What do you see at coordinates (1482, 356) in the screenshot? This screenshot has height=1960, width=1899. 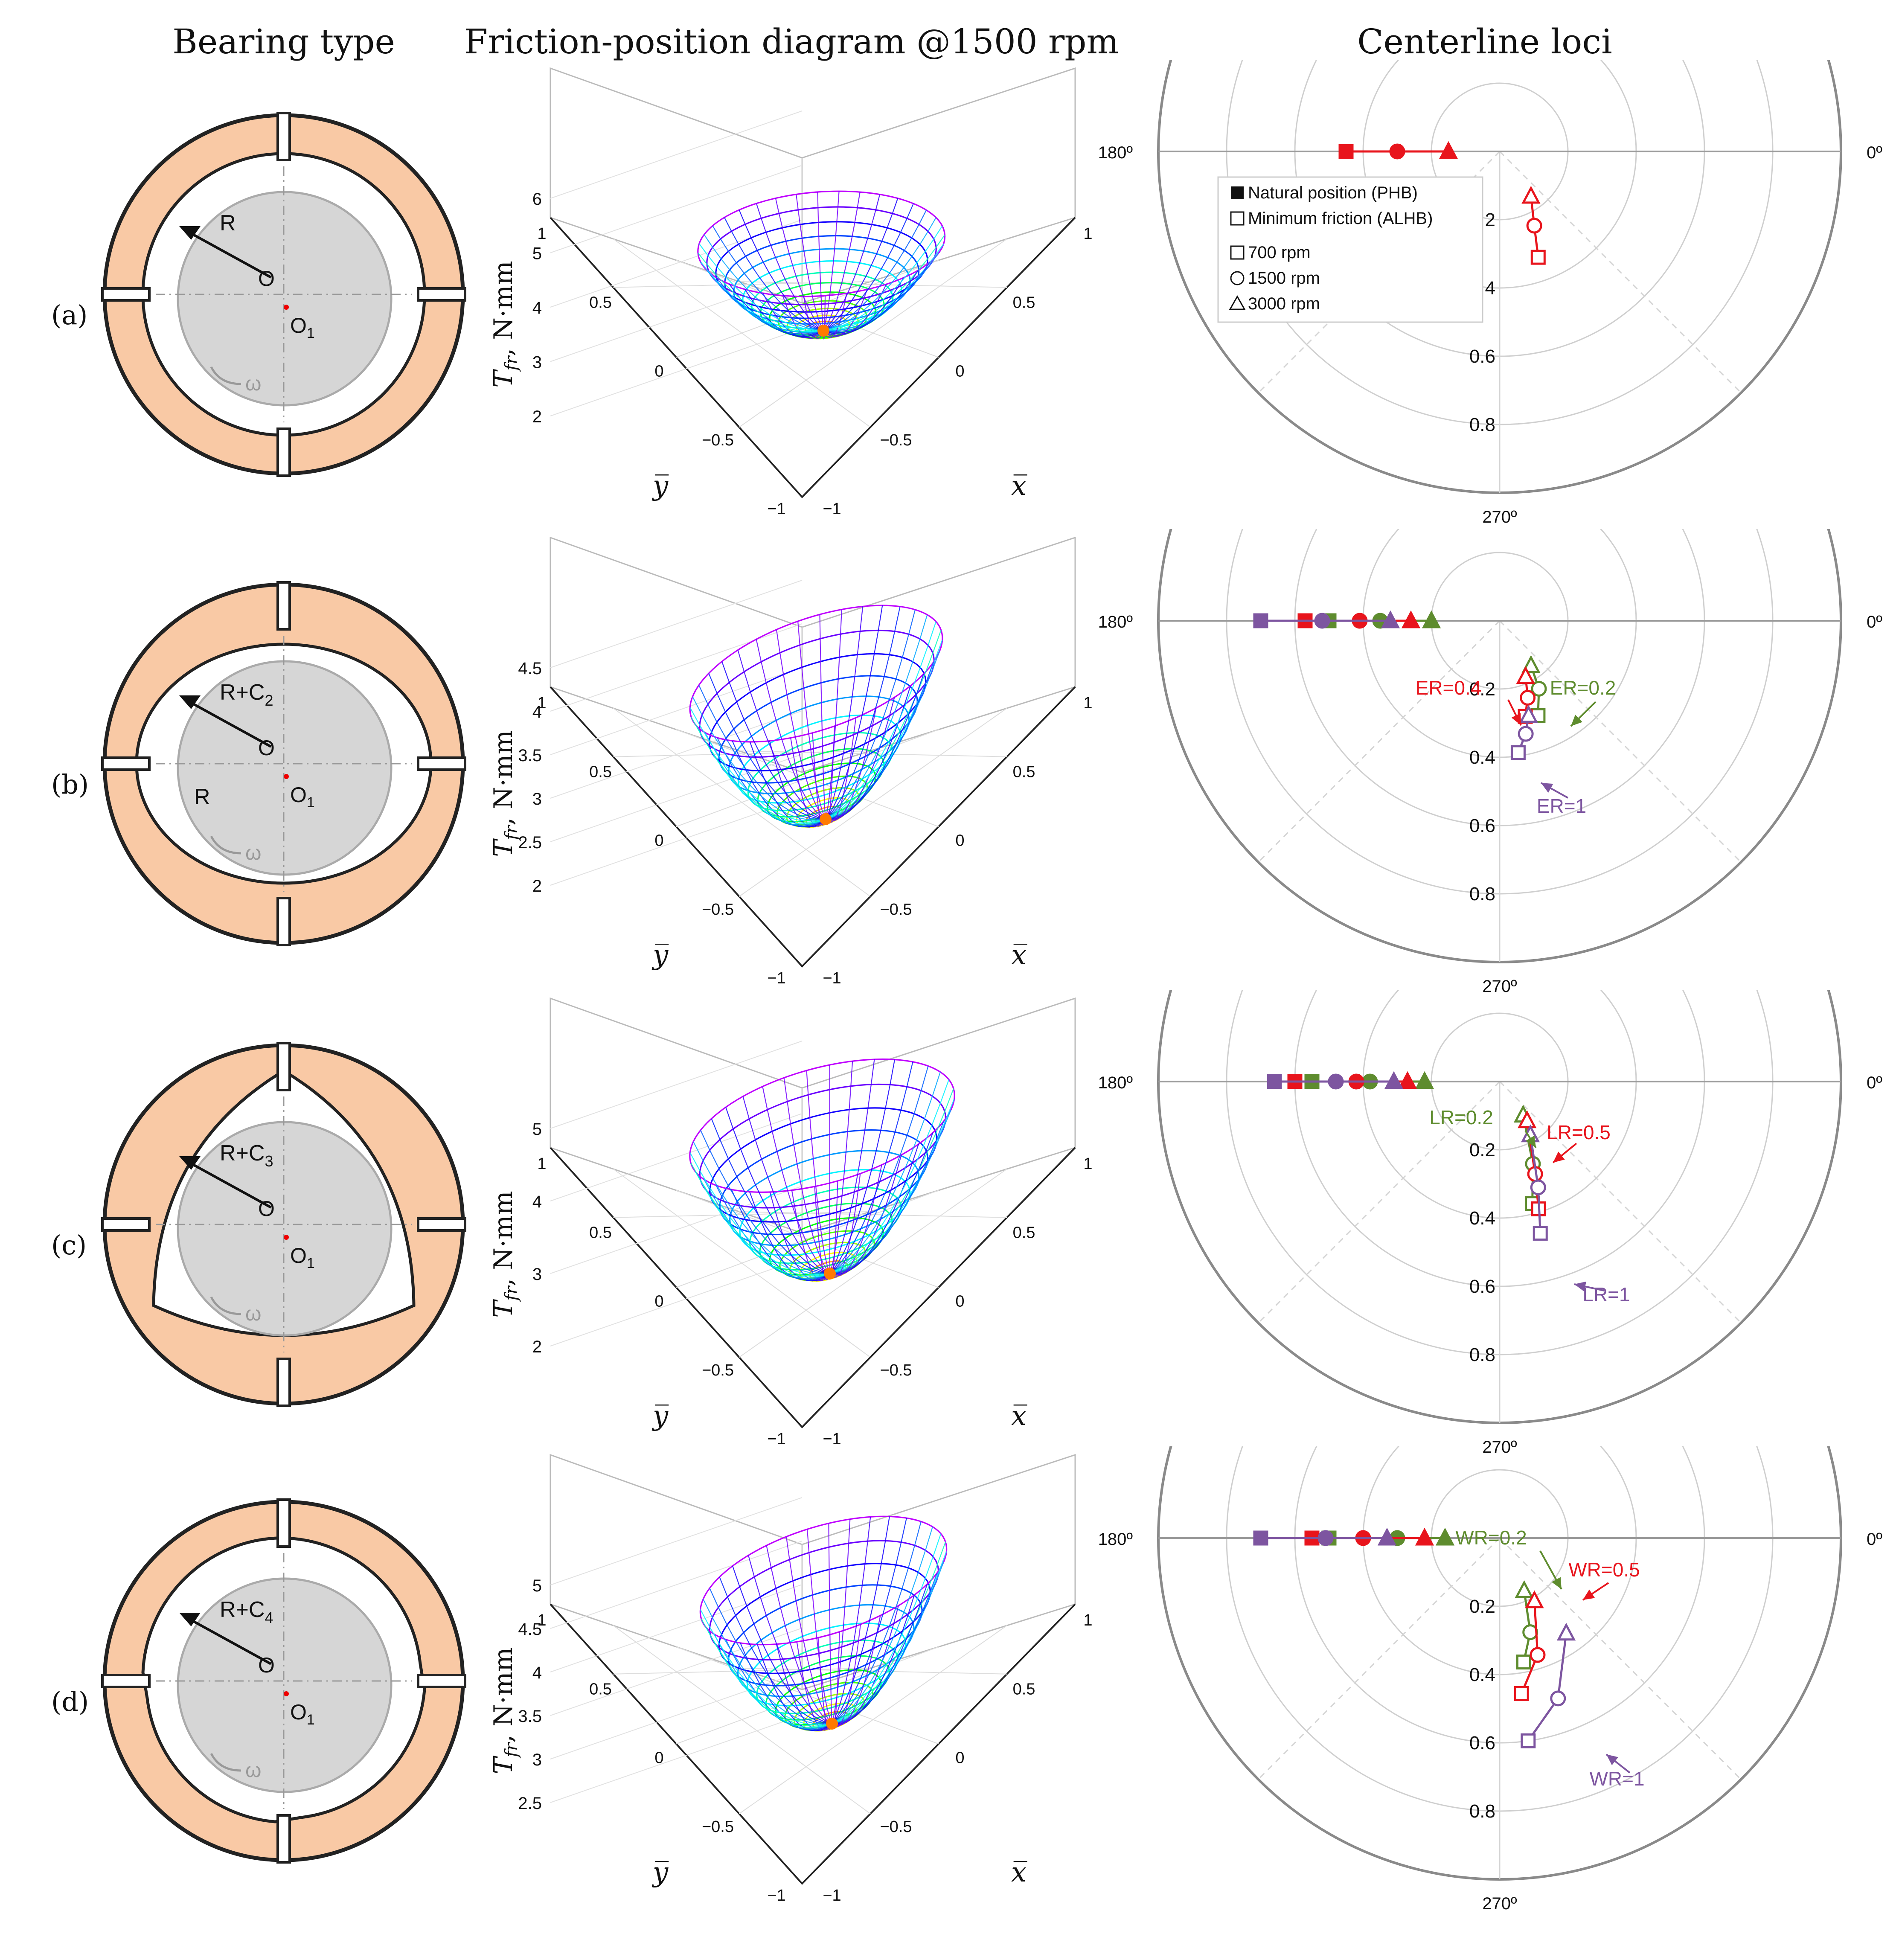 I see `radial-tick-label: 0.6` at bounding box center [1482, 356].